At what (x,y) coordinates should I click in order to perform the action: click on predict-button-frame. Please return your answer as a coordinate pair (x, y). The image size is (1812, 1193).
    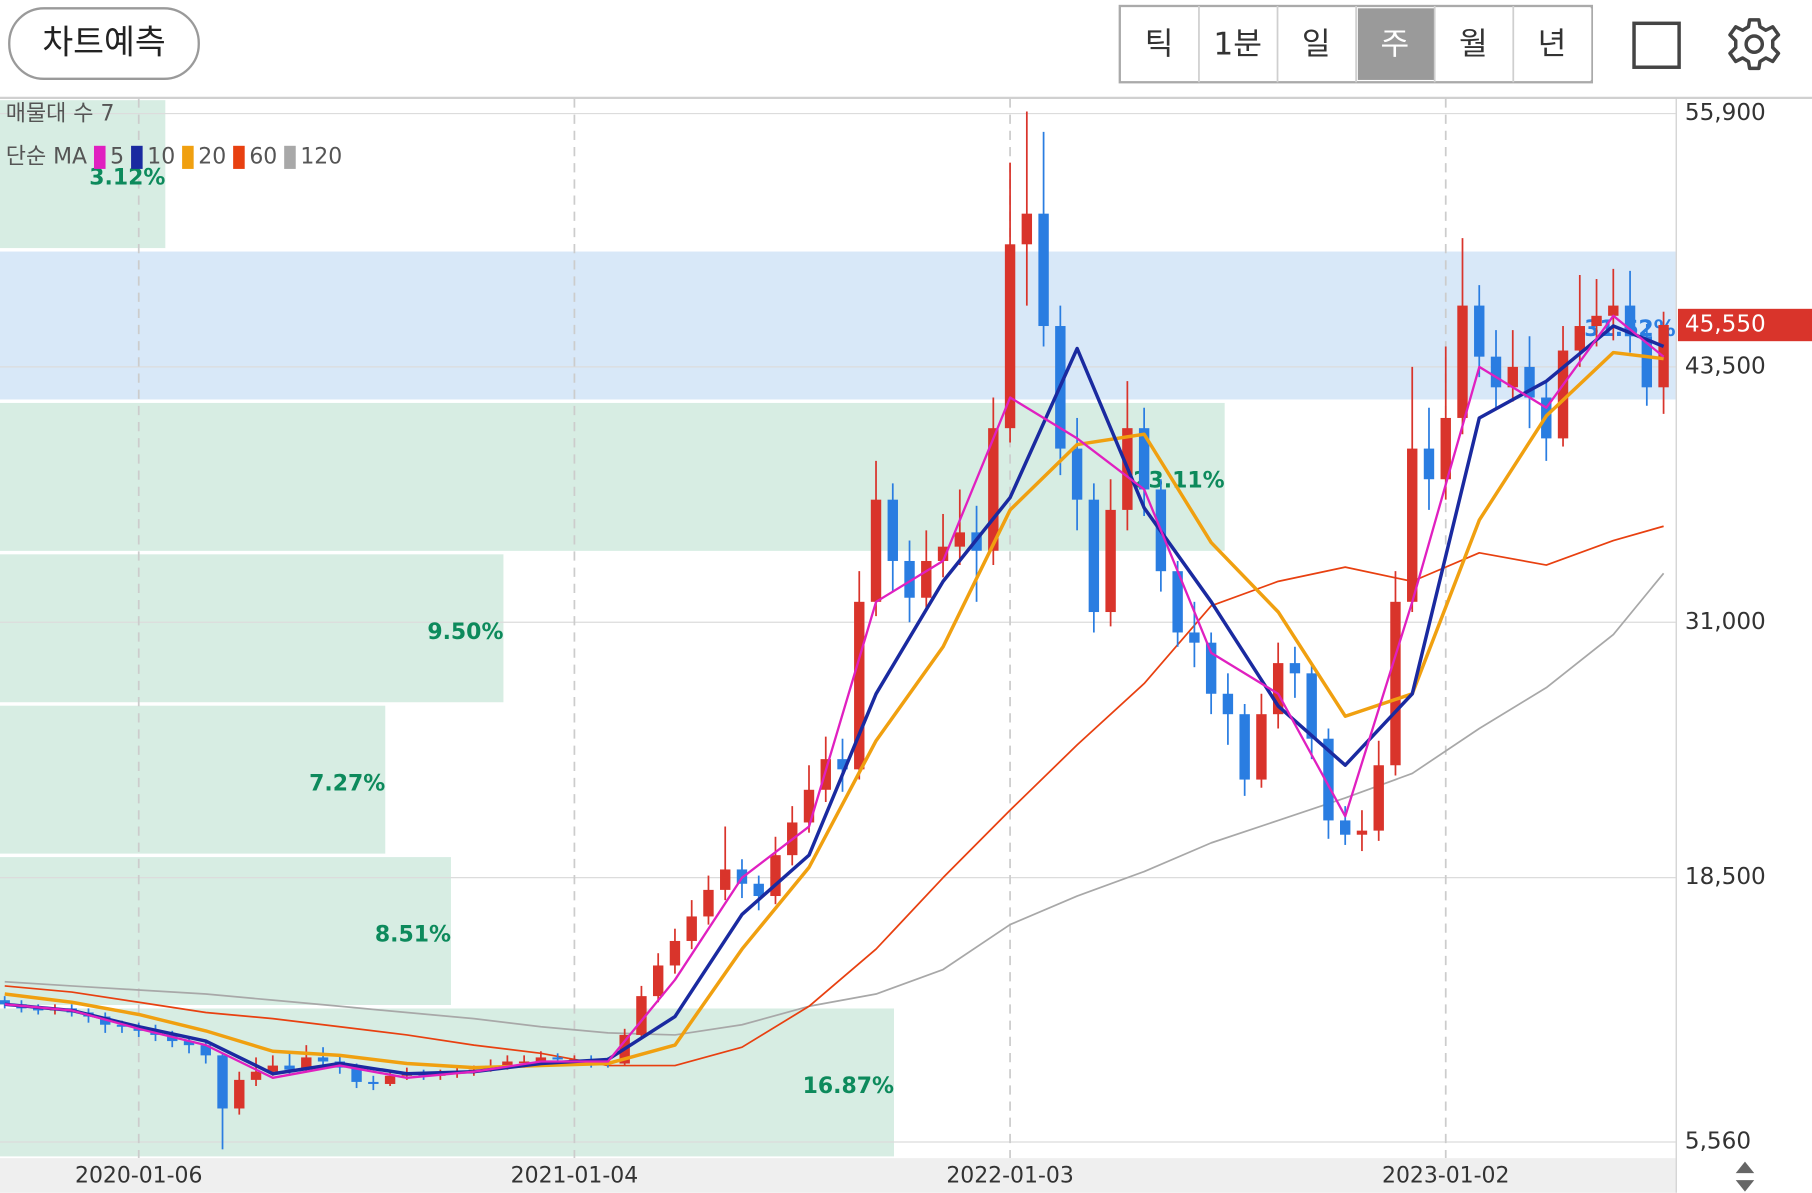
    Looking at the image, I should click on (104, 43).